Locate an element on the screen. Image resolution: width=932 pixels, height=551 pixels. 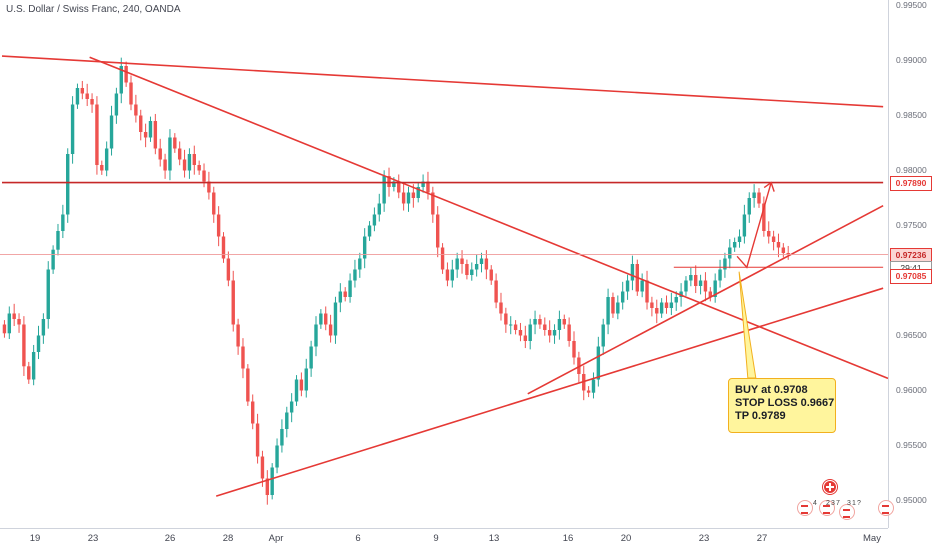
price-tick-label: 0.99500 is located at coordinates (911, 5).